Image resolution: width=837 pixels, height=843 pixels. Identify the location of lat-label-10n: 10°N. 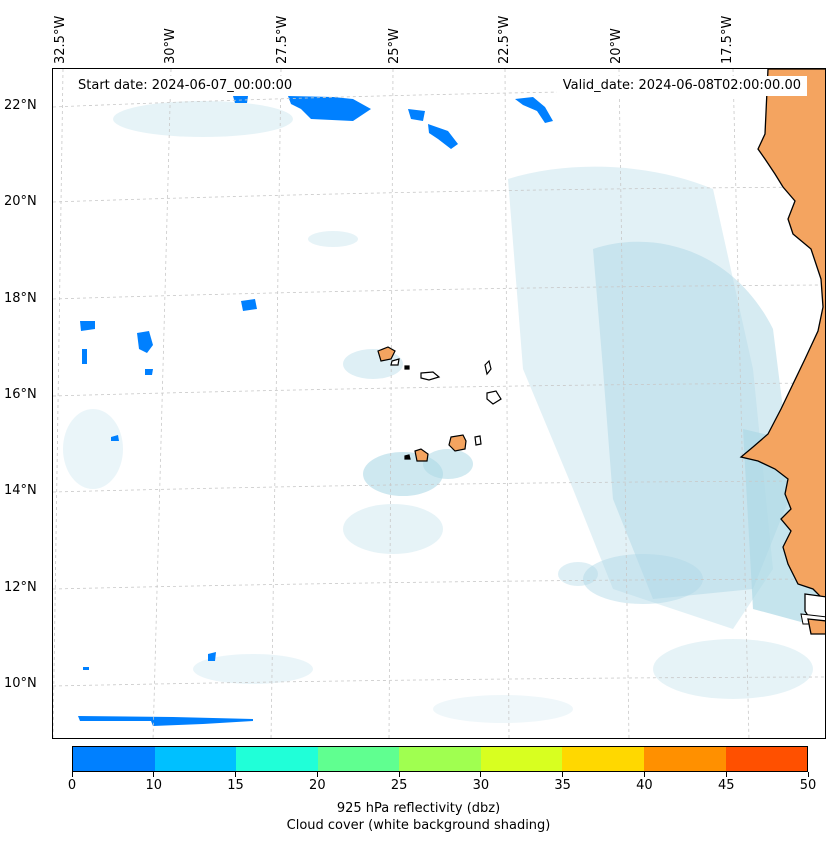
(20, 683).